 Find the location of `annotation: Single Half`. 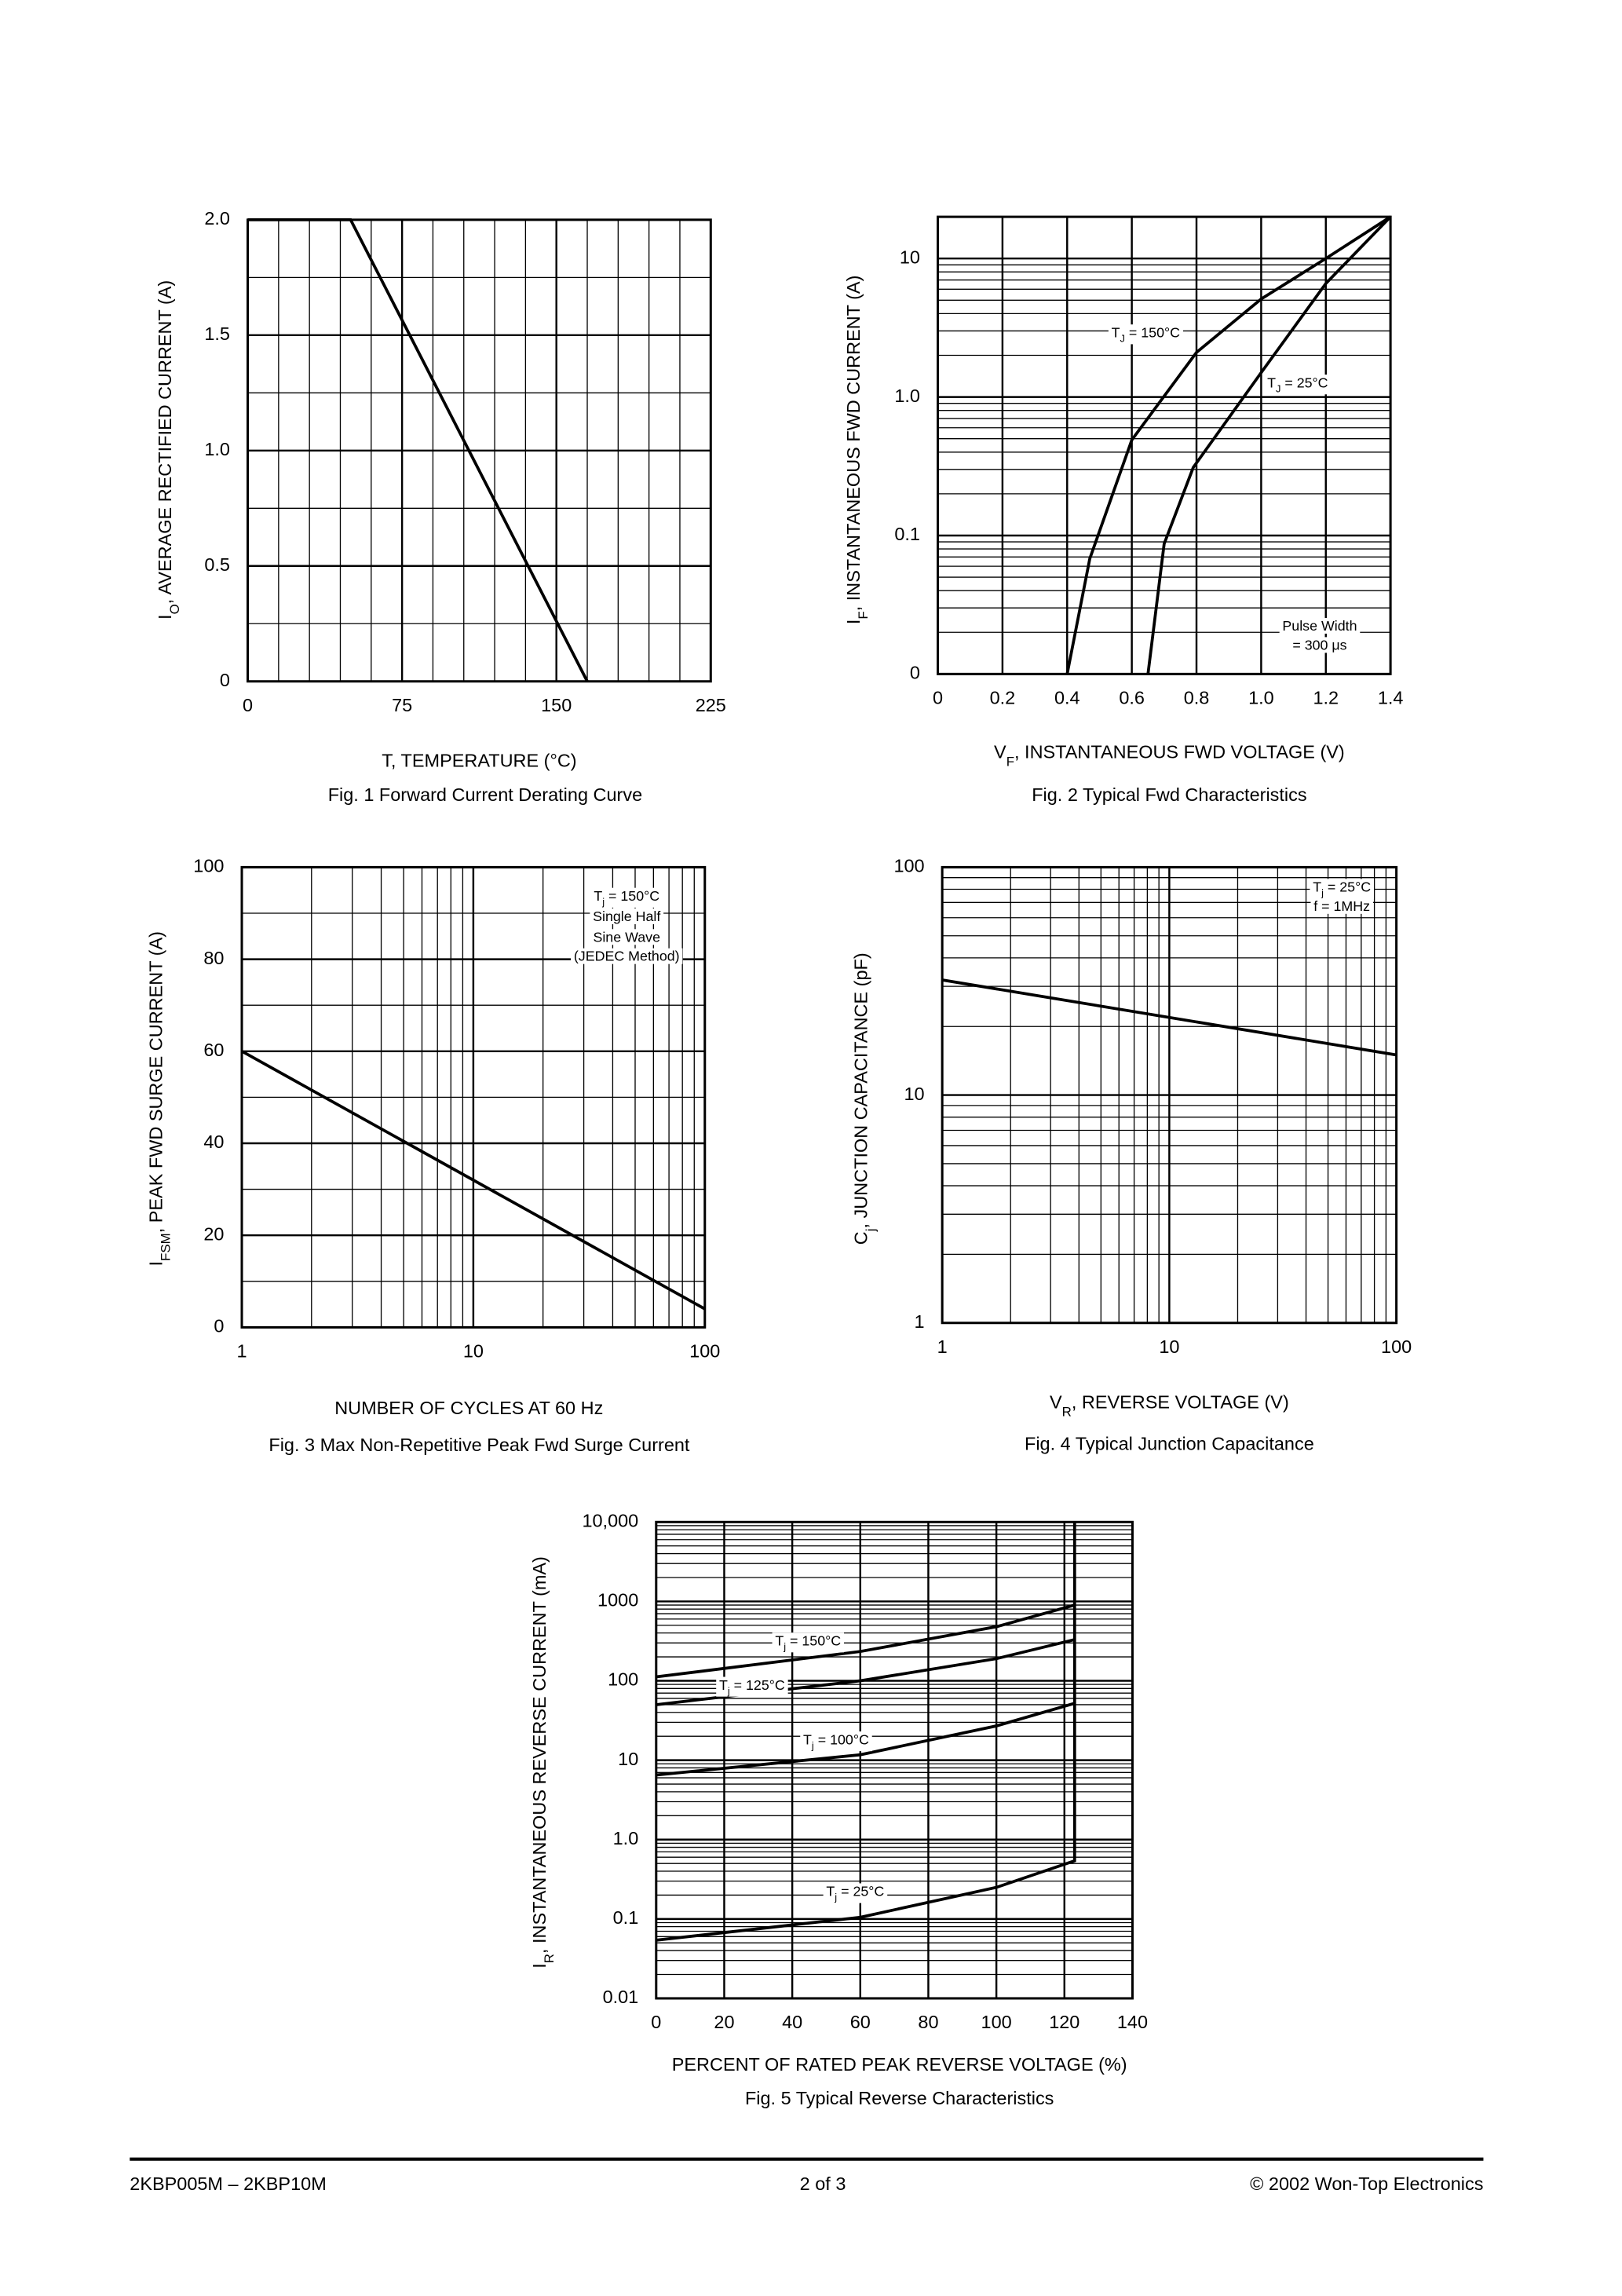

annotation: Single Half is located at coordinates (626, 916).